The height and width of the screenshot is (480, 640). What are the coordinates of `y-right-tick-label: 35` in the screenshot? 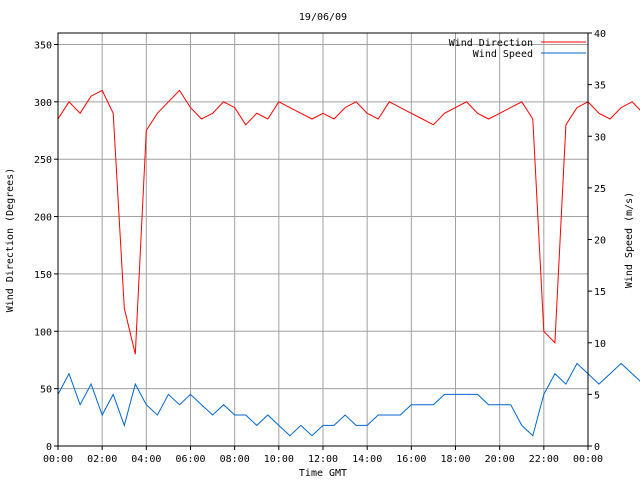 It's located at (600, 86).